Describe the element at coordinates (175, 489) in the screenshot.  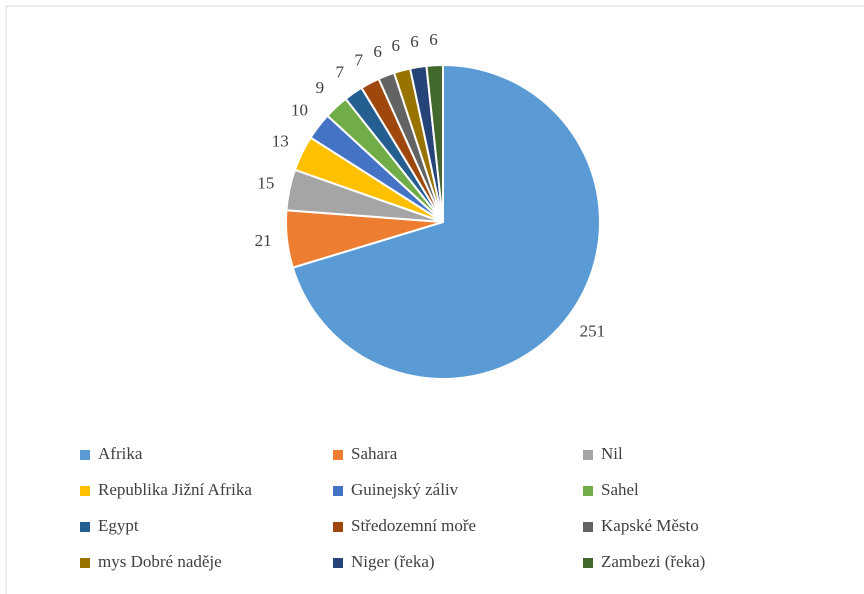
I see `legend-label: Republika Jižní Afrika` at that location.